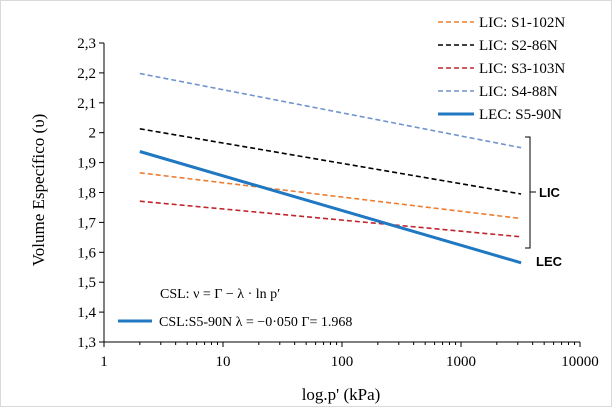  Describe the element at coordinates (580, 362) in the screenshot. I see `x-tick-label: 10000` at that location.